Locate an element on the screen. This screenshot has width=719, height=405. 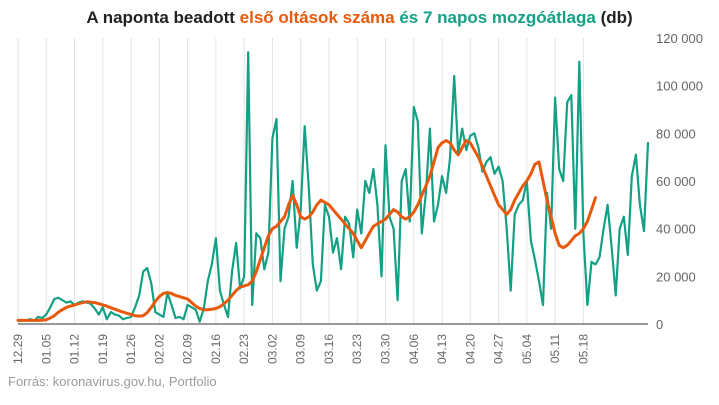
x-tick-label: 05.04 is located at coordinates (527, 349).